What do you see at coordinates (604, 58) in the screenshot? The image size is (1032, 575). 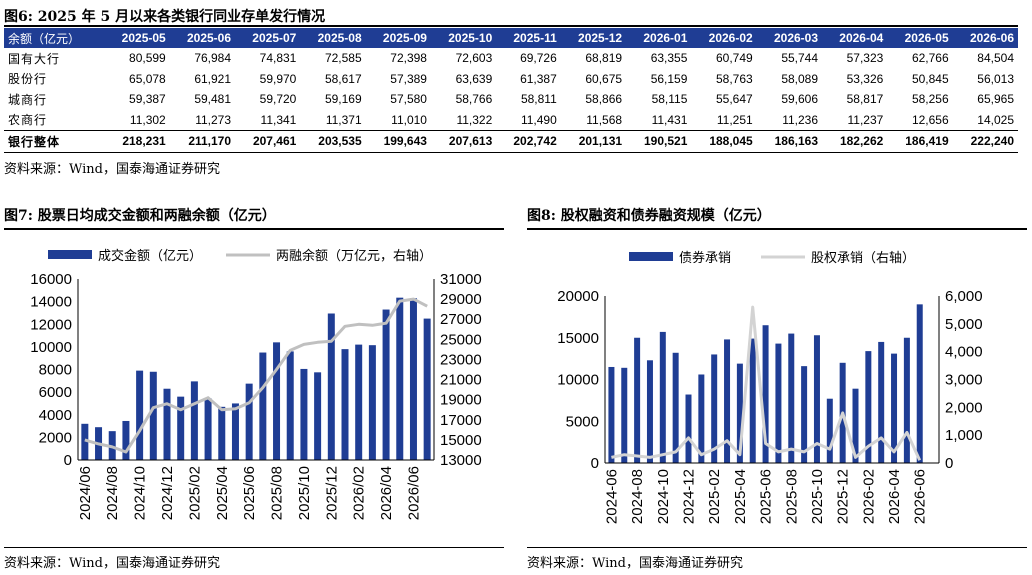 I see `table-cell: 68,819` at bounding box center [604, 58].